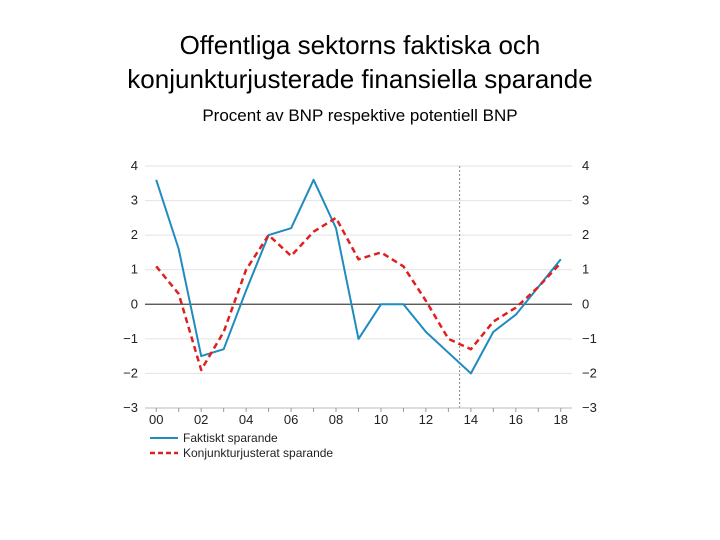 This screenshot has width=720, height=540. Describe the element at coordinates (130, 407) in the screenshot. I see `y-tick-label-left: −3` at that location.